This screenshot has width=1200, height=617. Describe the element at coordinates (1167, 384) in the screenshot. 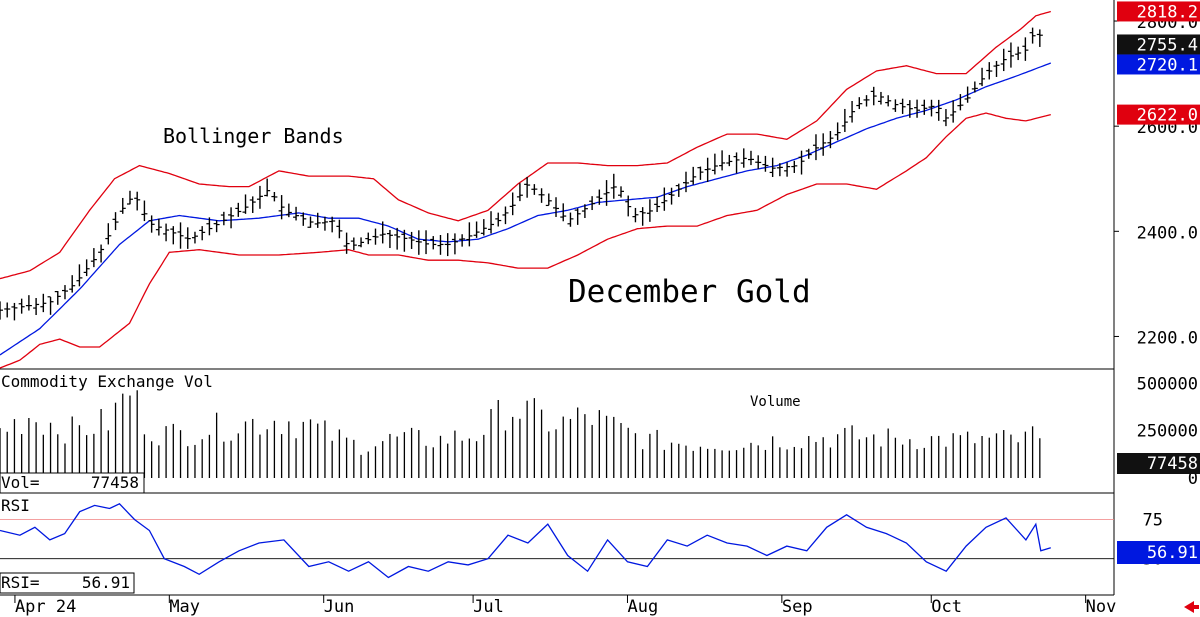

I see `volume-axis-tick-label: 500000` at that location.